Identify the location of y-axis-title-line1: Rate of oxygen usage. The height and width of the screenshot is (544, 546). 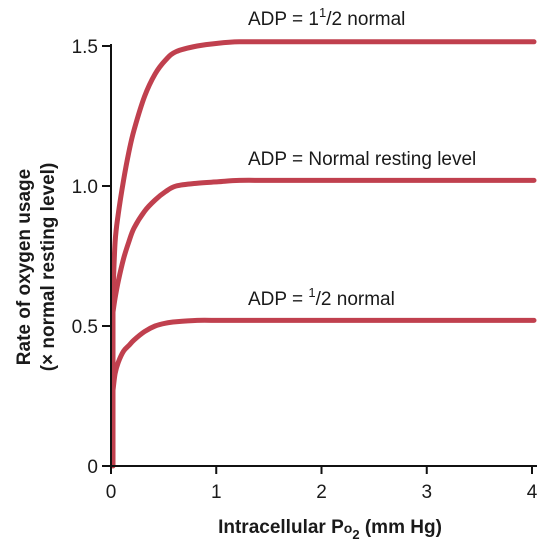
(24, 267).